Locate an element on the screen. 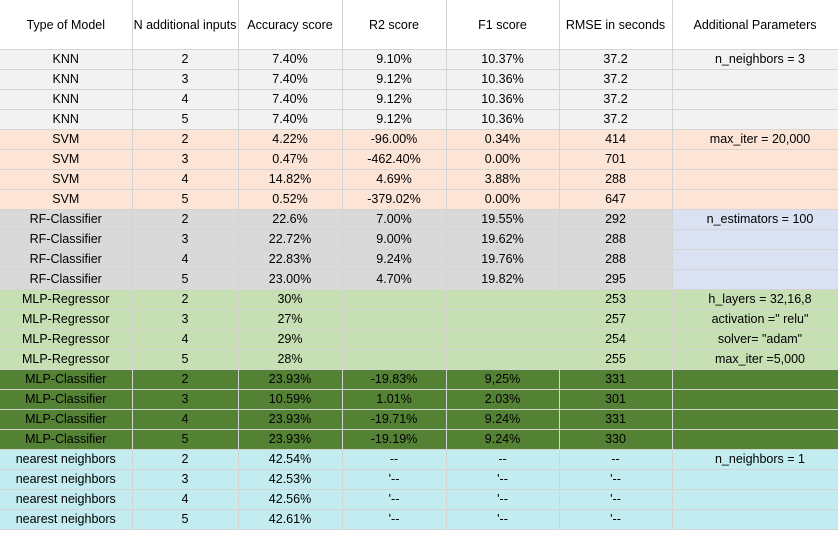  rmse-cell: 330 is located at coordinates (616, 439).